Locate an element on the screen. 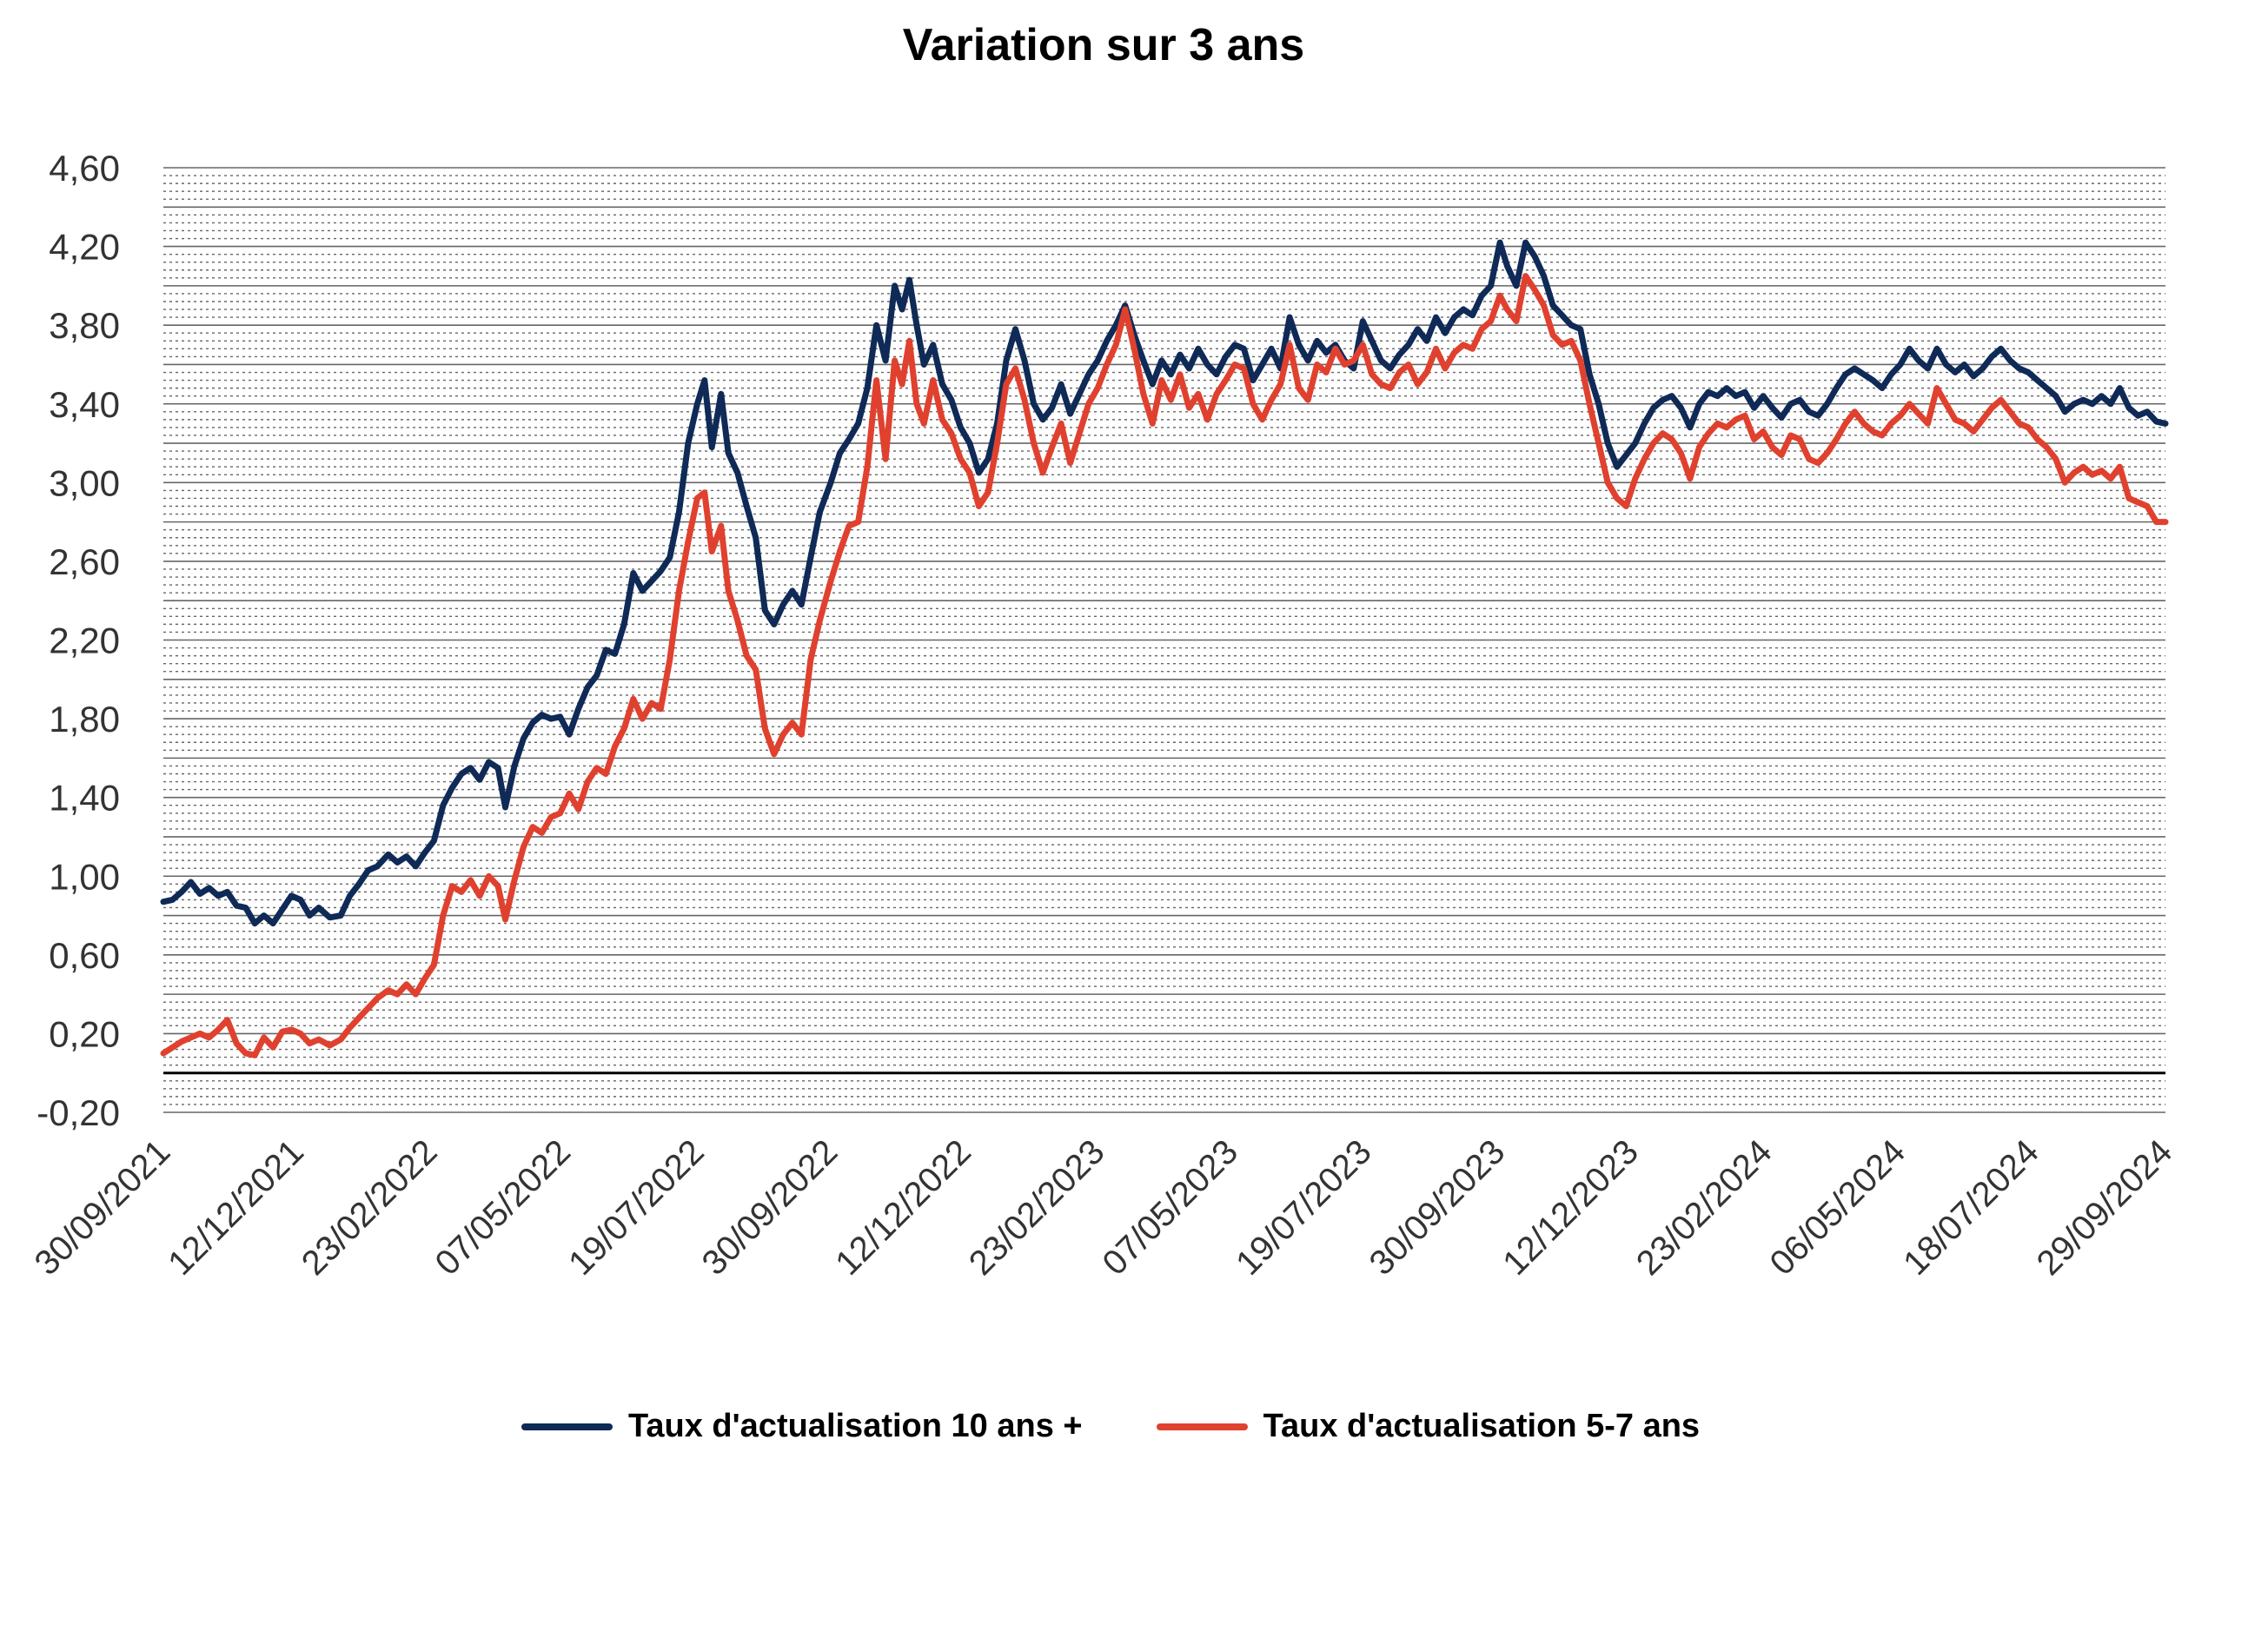 This screenshot has width=2268, height=1632. y-tick-label: 1,80 is located at coordinates (84, 719).